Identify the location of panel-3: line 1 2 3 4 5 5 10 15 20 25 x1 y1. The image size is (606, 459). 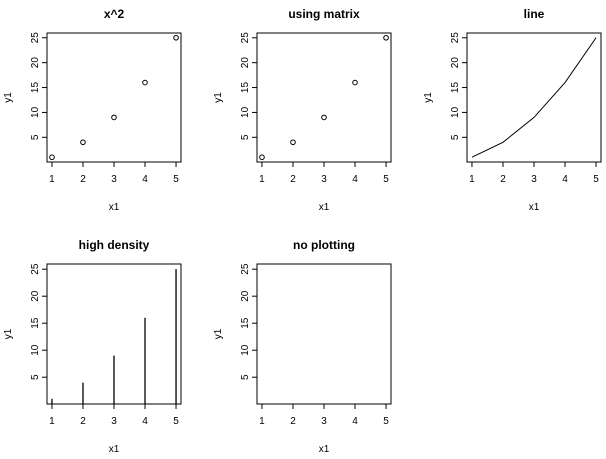
(512, 110).